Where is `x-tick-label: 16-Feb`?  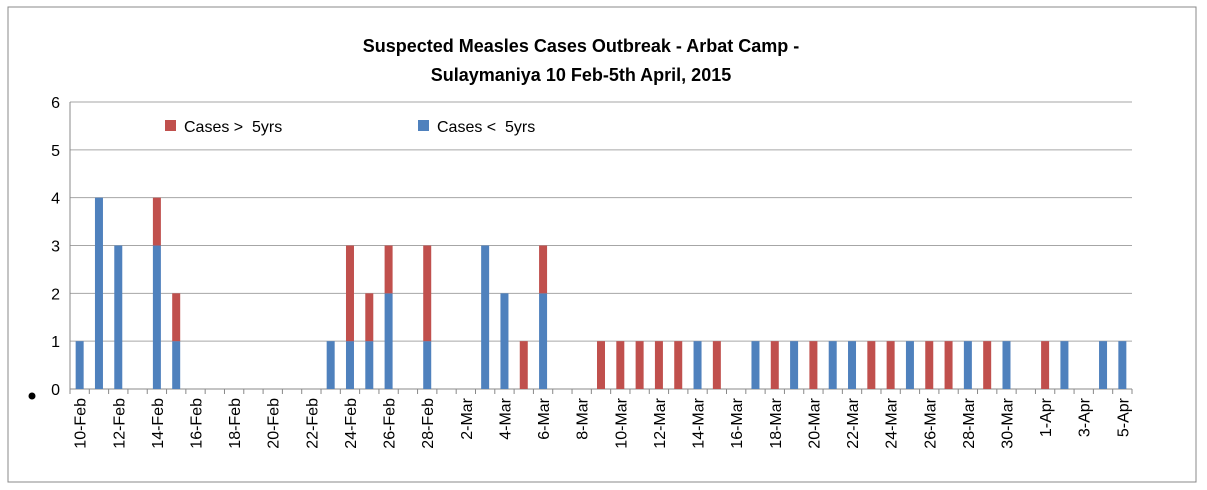 x-tick-label: 16-Feb is located at coordinates (197, 423).